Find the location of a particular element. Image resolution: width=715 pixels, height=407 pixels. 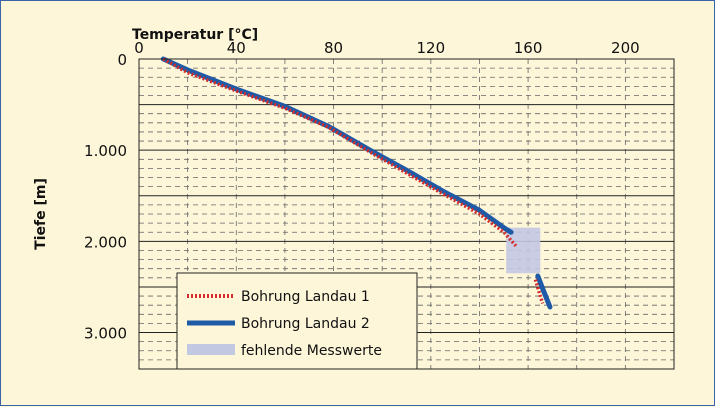

missing-region-layer is located at coordinates (523, 250).